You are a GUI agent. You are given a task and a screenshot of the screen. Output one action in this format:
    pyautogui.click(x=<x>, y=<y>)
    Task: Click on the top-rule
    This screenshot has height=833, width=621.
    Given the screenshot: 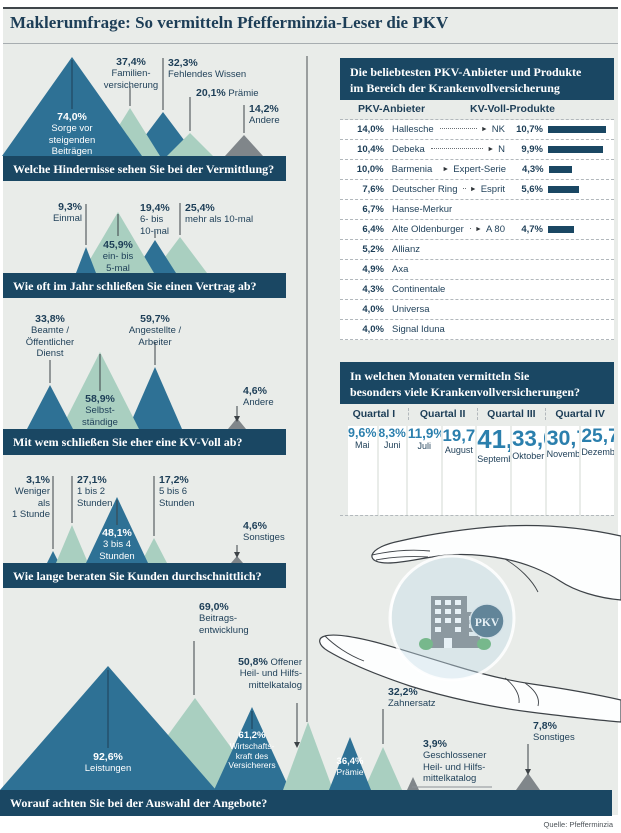 What is the action you would take?
    pyautogui.click(x=310, y=8)
    